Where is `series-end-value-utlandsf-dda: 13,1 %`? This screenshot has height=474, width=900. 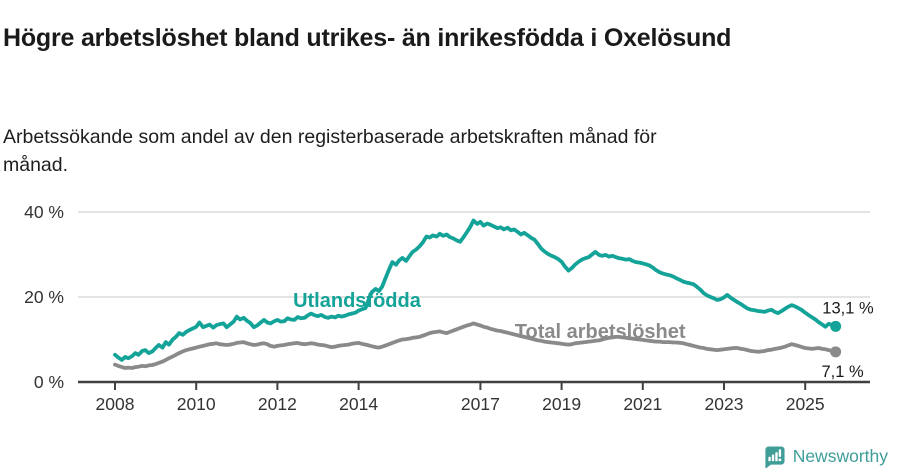 series-end-value-utlandsf-dda: 13,1 % is located at coordinates (848, 308).